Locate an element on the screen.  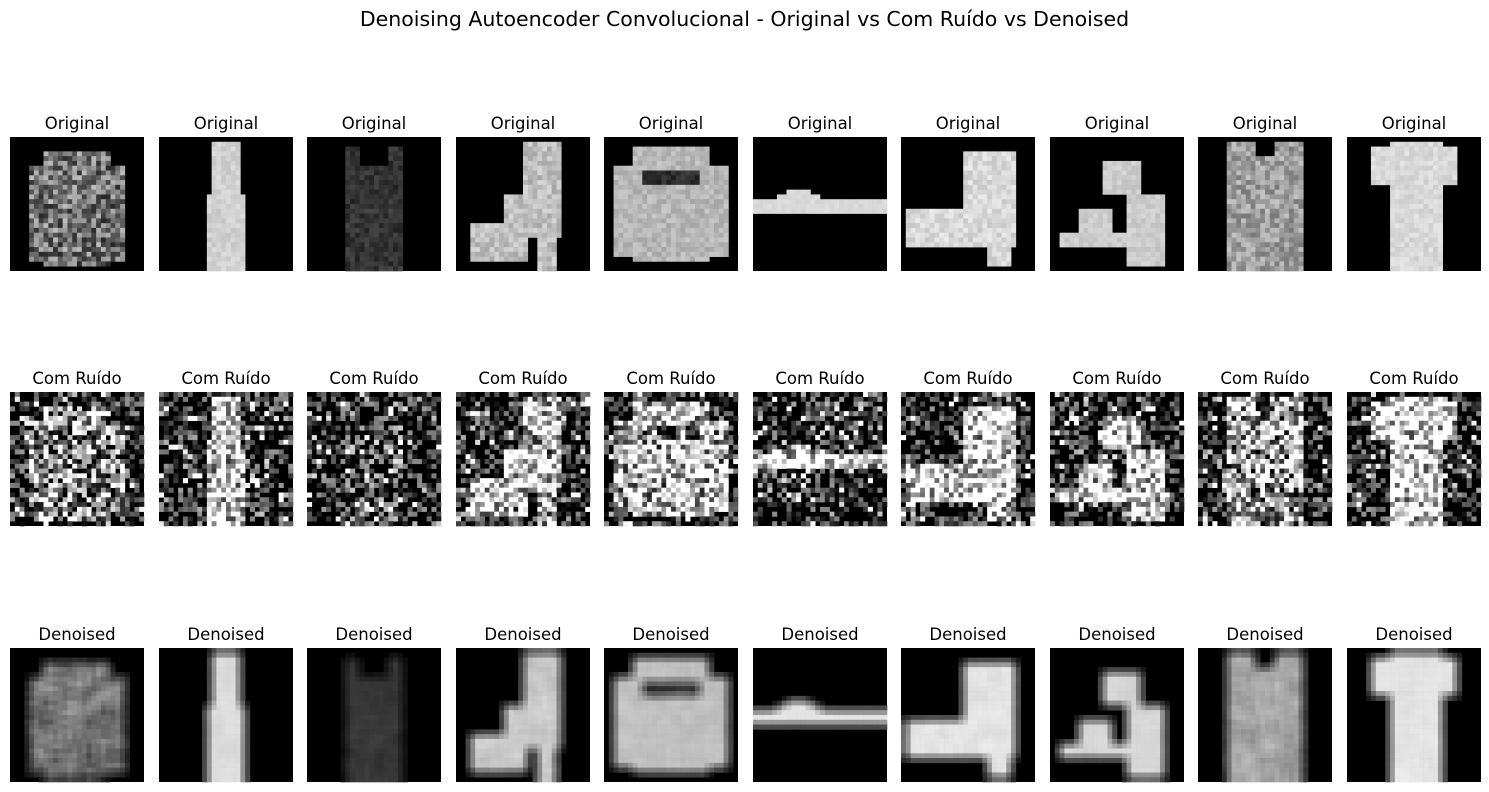
panel-denoised-7: Denoised is located at coordinates (968, 704).